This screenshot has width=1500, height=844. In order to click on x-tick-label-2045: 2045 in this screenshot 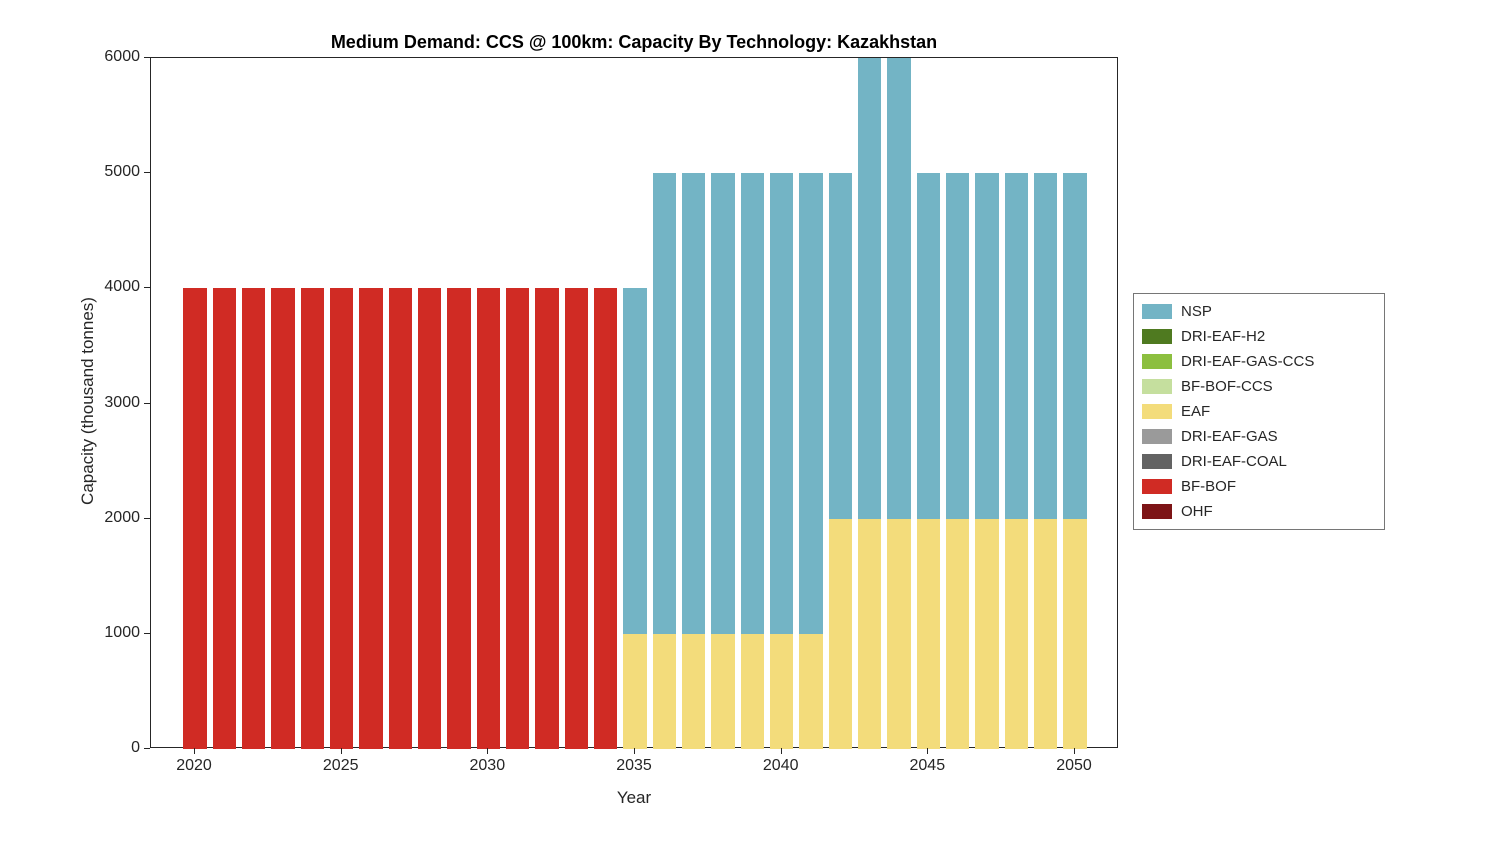, I will do `click(927, 765)`.